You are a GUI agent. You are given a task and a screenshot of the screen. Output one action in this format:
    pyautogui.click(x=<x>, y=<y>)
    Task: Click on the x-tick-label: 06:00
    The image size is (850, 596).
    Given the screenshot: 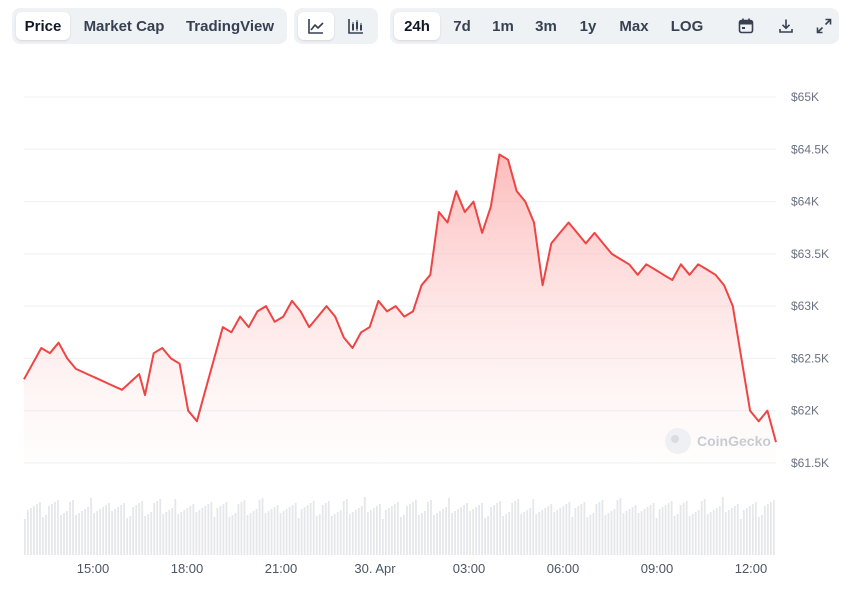 What is the action you would take?
    pyautogui.click(x=563, y=568)
    